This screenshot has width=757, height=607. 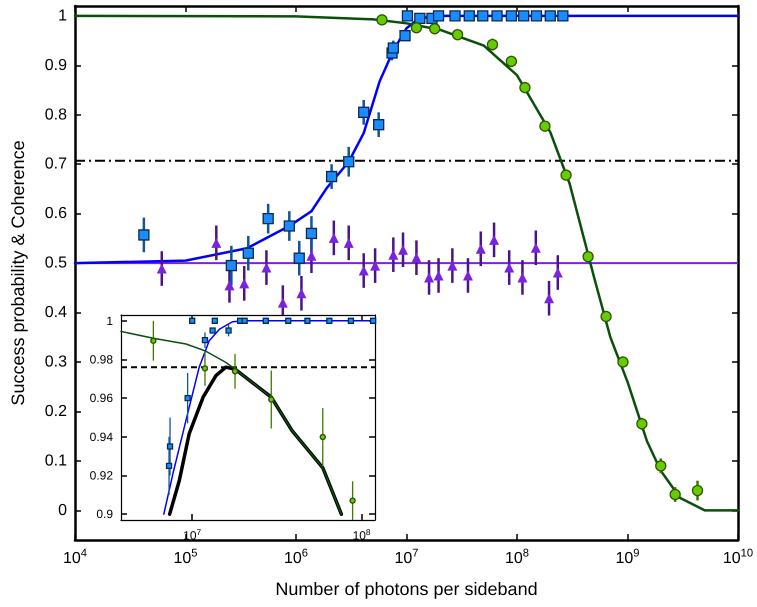 What do you see at coordinates (102, 475) in the screenshot?
I see `y-tick-label: 0.92` at bounding box center [102, 475].